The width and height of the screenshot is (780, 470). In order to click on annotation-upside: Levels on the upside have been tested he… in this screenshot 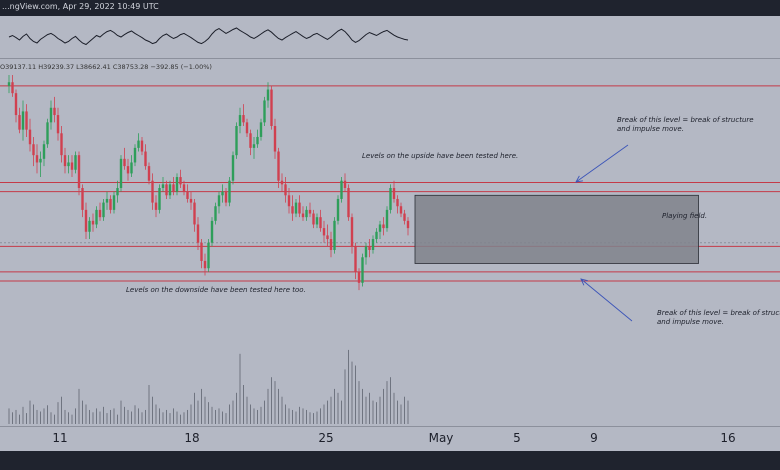, I will do `click(440, 156)`.